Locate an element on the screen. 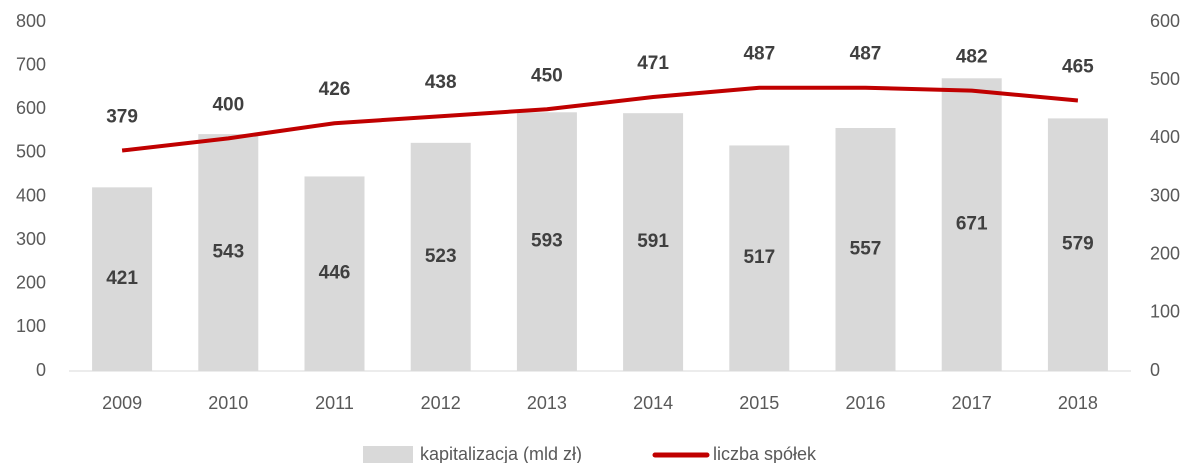 The width and height of the screenshot is (1189, 463). y-tick-label: 600 is located at coordinates (31, 108).